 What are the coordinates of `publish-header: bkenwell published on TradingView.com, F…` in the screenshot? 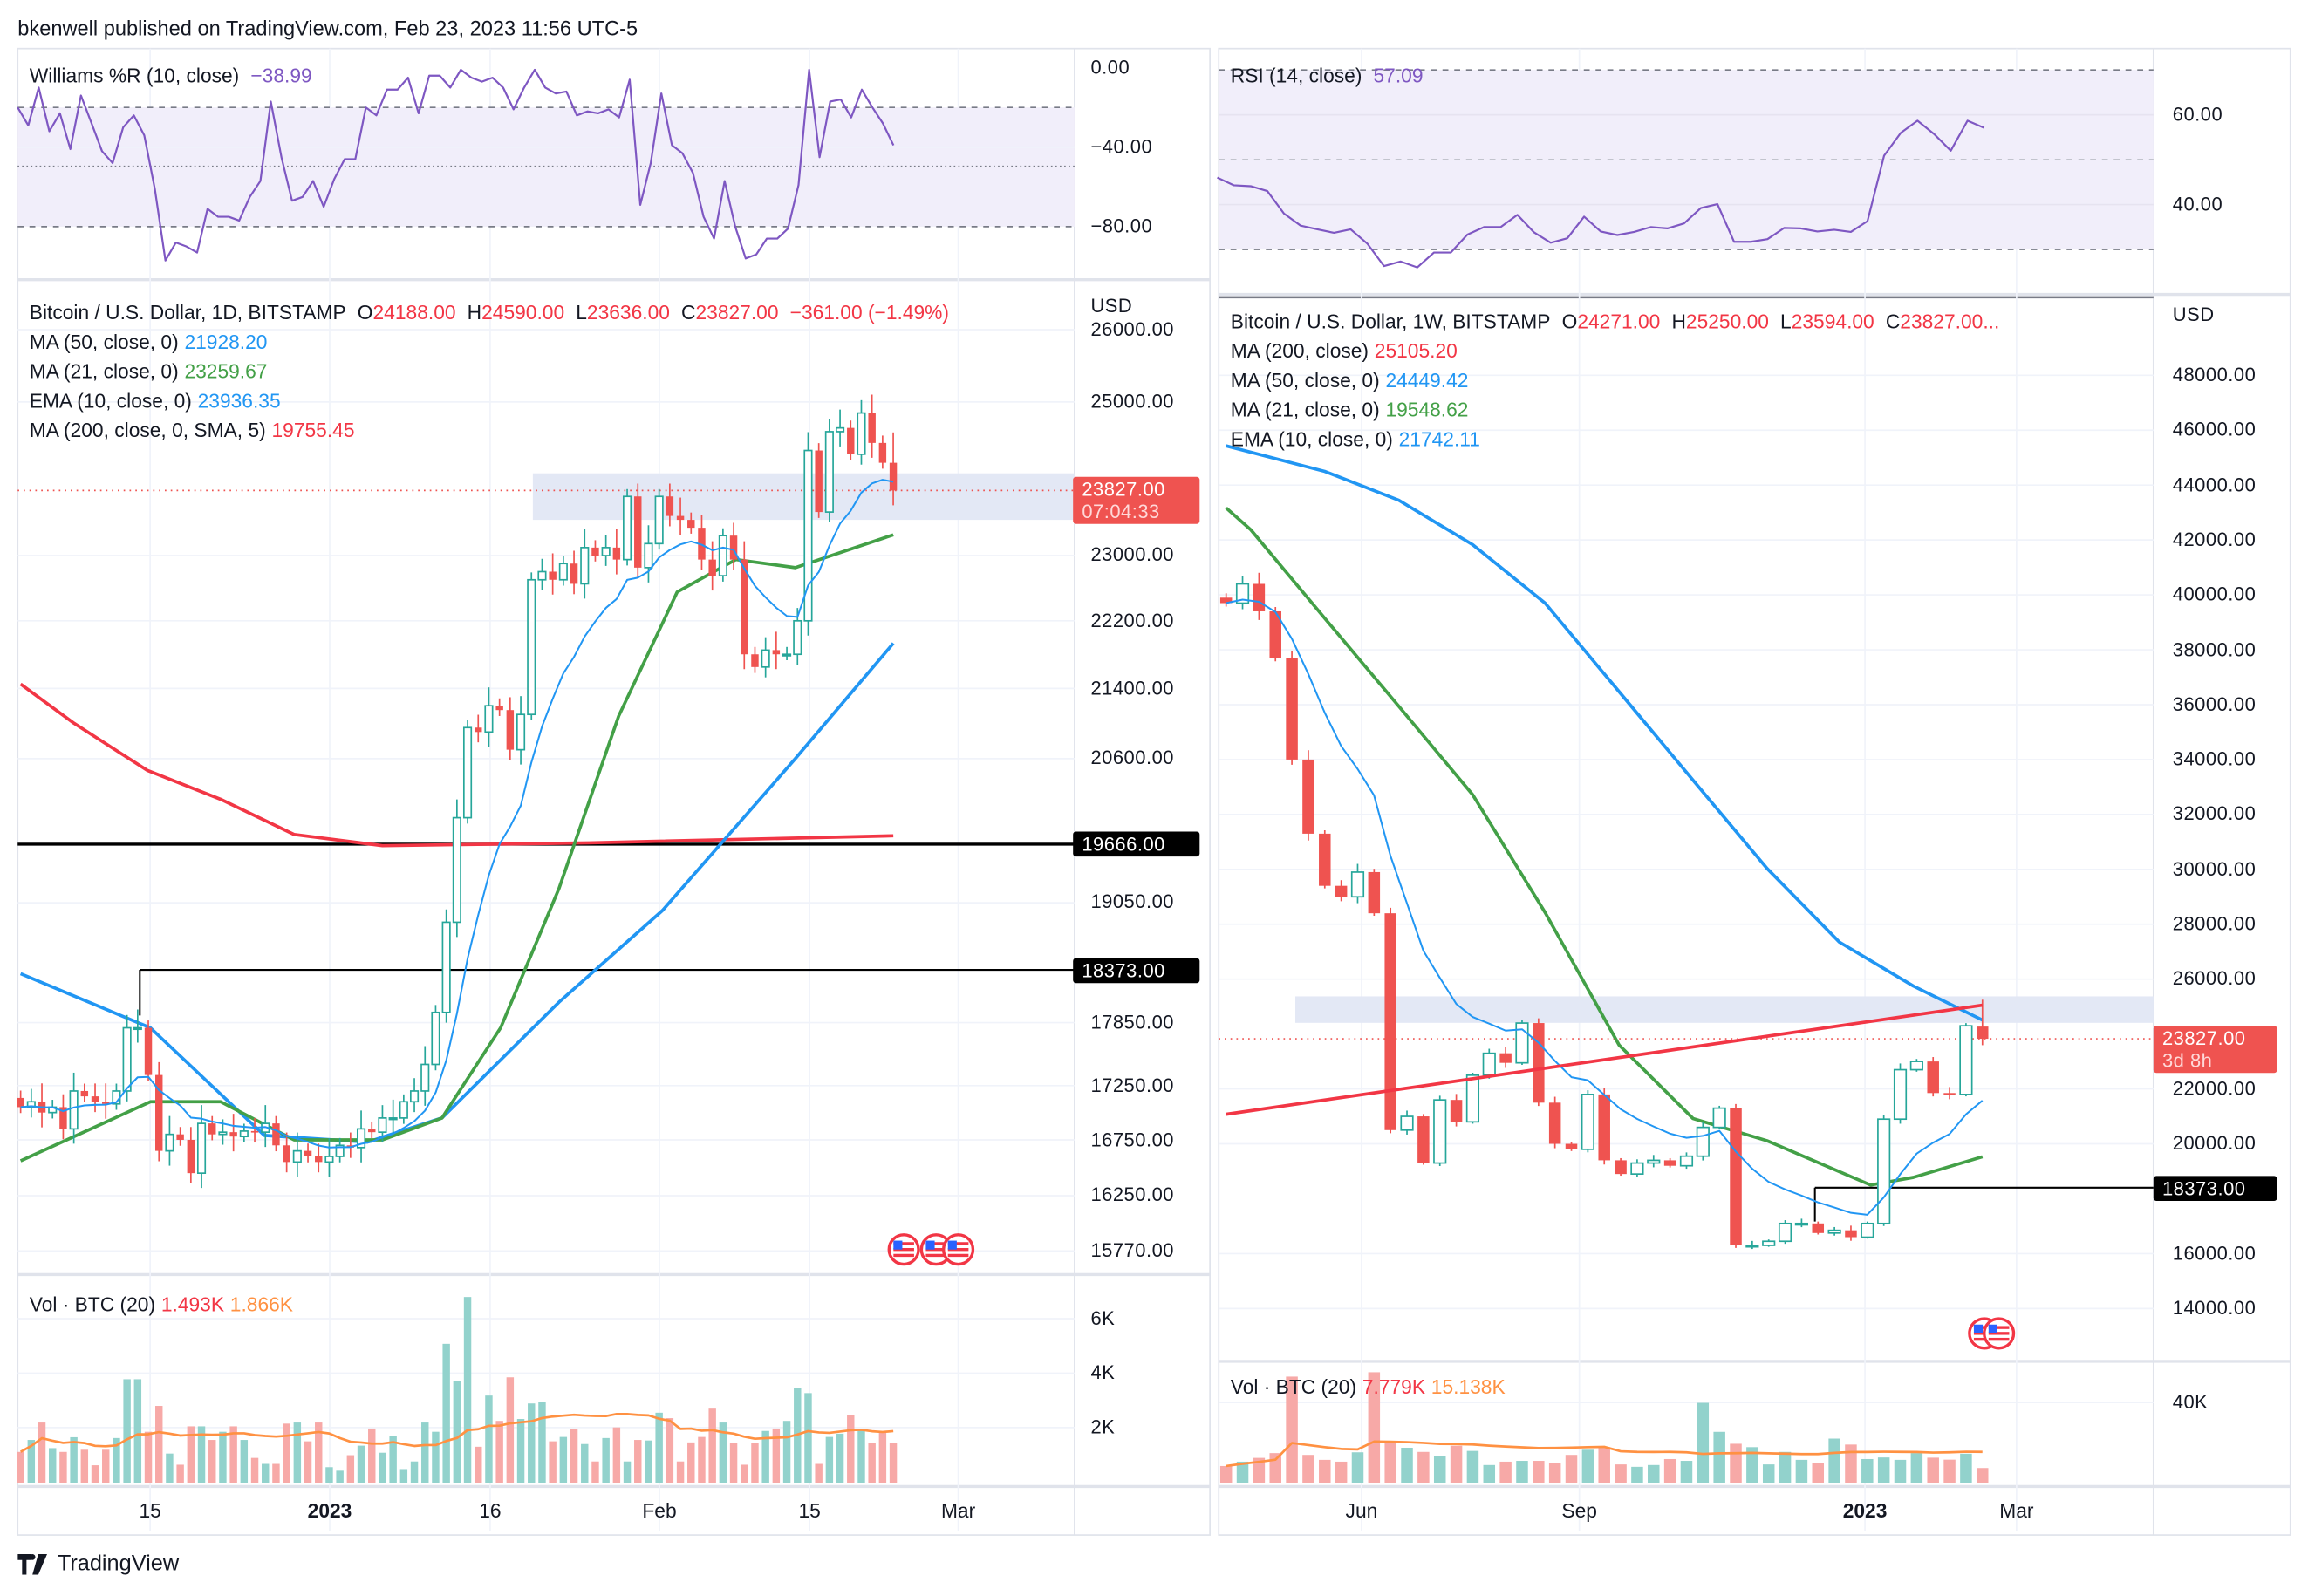 It's located at (327, 28).